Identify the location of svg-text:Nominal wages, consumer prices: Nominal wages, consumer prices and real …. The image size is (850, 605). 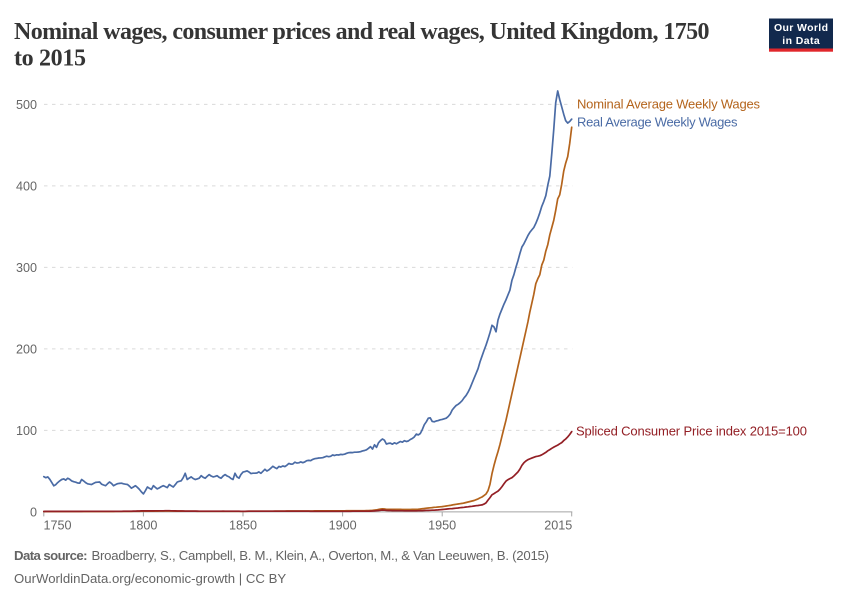
(362, 32).